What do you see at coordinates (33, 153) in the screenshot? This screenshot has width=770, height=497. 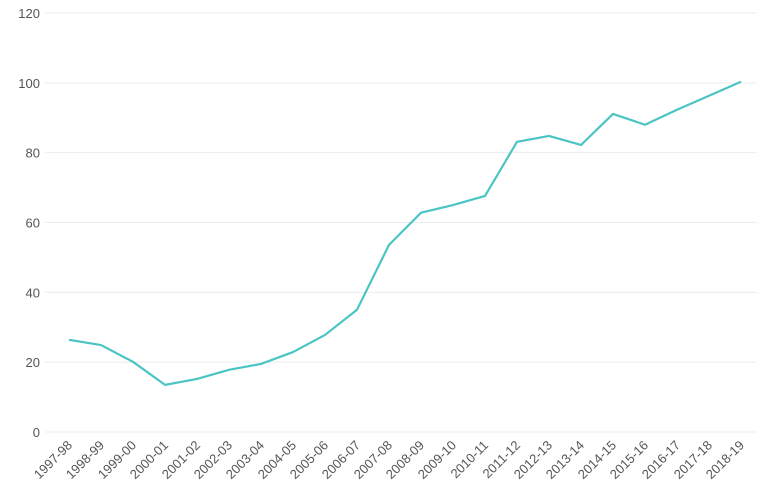 I see `y-tick-label: 80` at bounding box center [33, 153].